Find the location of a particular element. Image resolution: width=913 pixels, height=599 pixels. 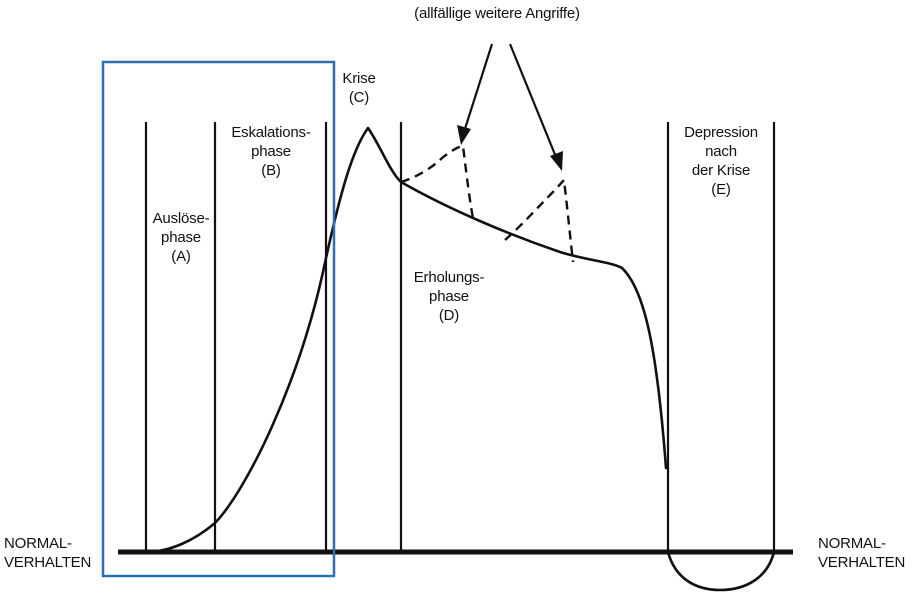

annotation-text: (allfällige weitere Angriffe) is located at coordinates (497, 13).